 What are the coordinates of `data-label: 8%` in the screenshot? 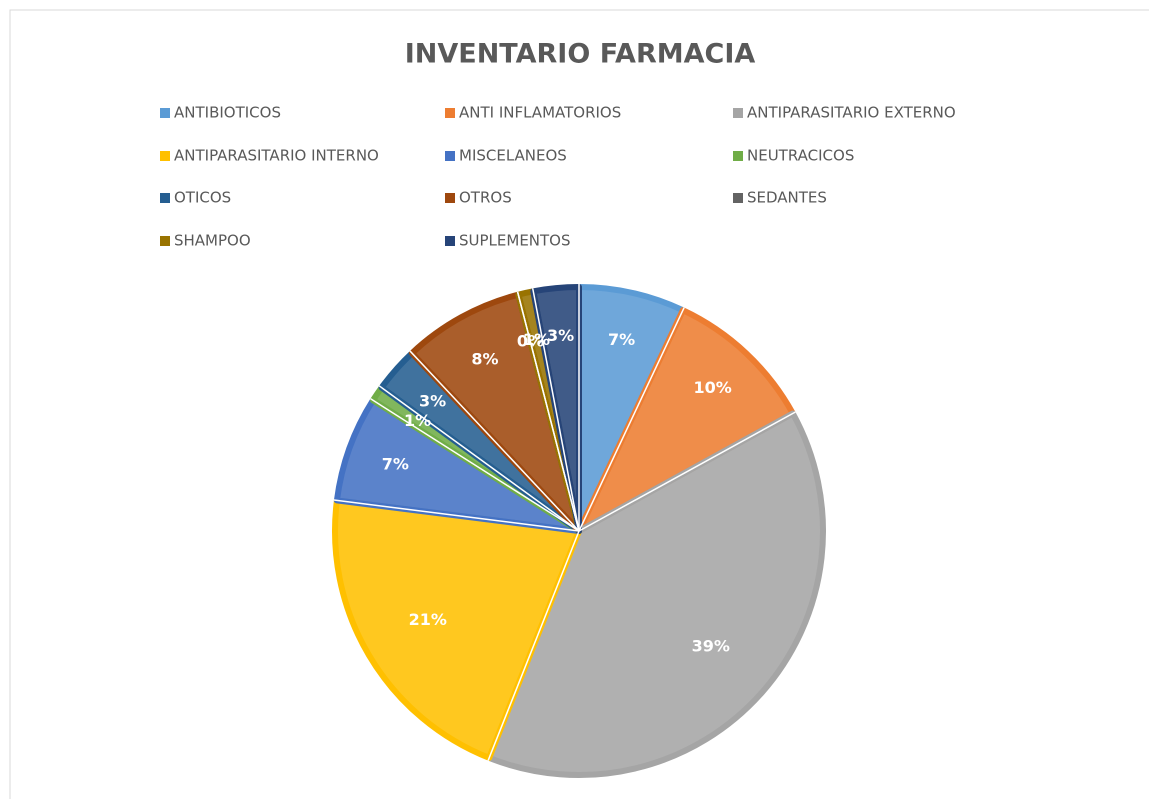 It's located at (484, 358).